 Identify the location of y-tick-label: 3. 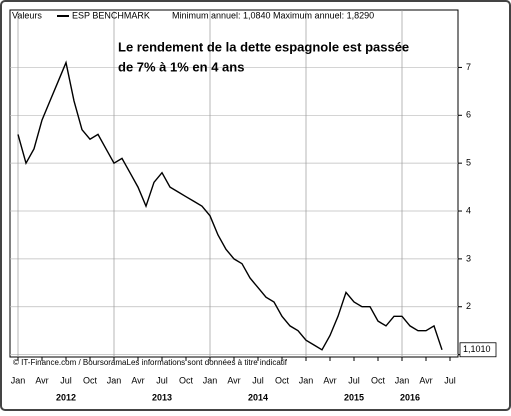
(468, 258).